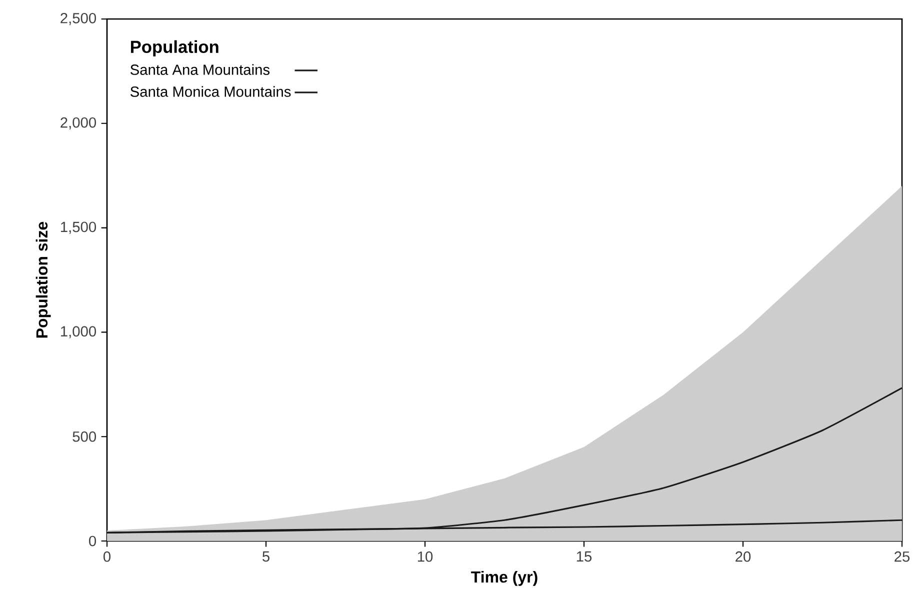 This screenshot has width=915, height=601. What do you see at coordinates (743, 556) in the screenshot?
I see `x-tick-label: 20` at bounding box center [743, 556].